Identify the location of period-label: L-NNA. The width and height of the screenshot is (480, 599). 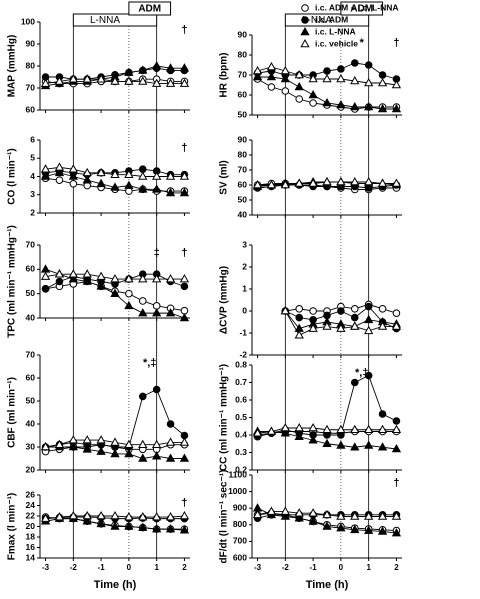
(317, 20).